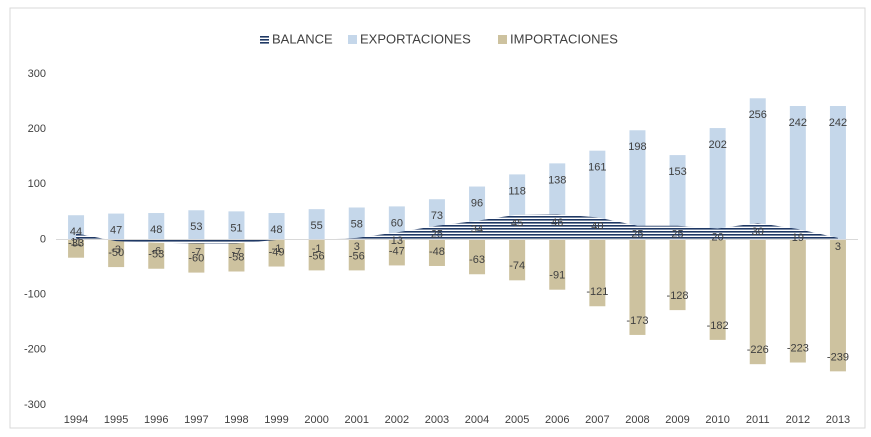 This screenshot has width=871, height=437. Describe the element at coordinates (196, 259) in the screenshot. I see `data-label: -60` at that location.